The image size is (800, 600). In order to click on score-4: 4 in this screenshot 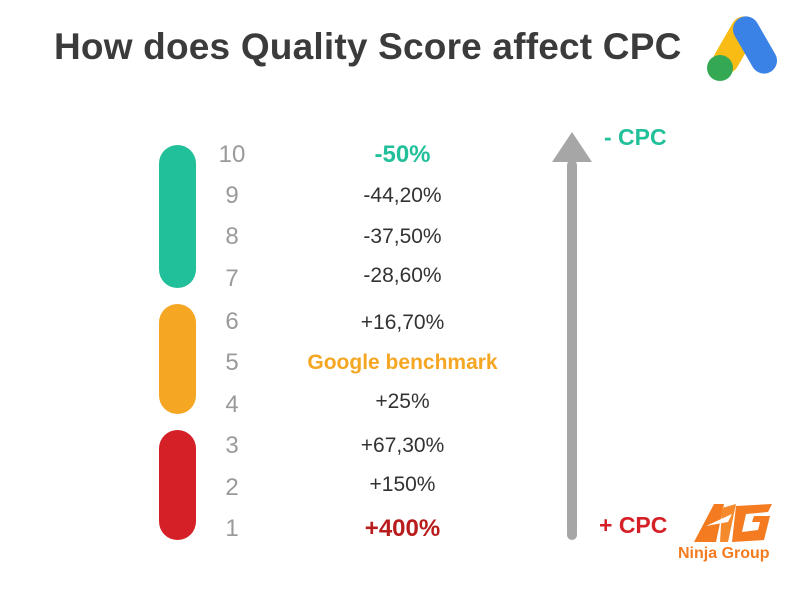, I will do `click(232, 404)`.